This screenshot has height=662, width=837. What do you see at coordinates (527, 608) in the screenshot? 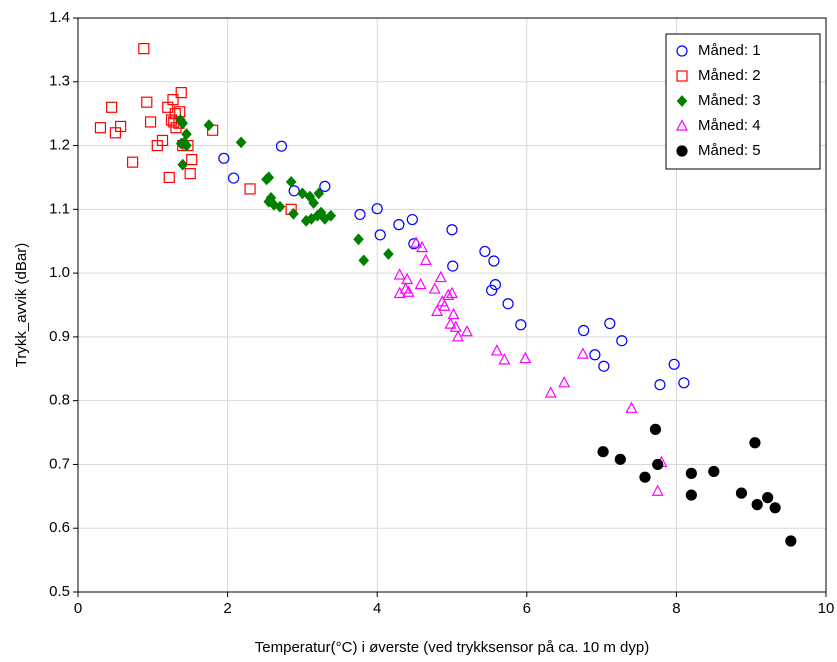
I see `x-tick-label: 6` at bounding box center [527, 608].